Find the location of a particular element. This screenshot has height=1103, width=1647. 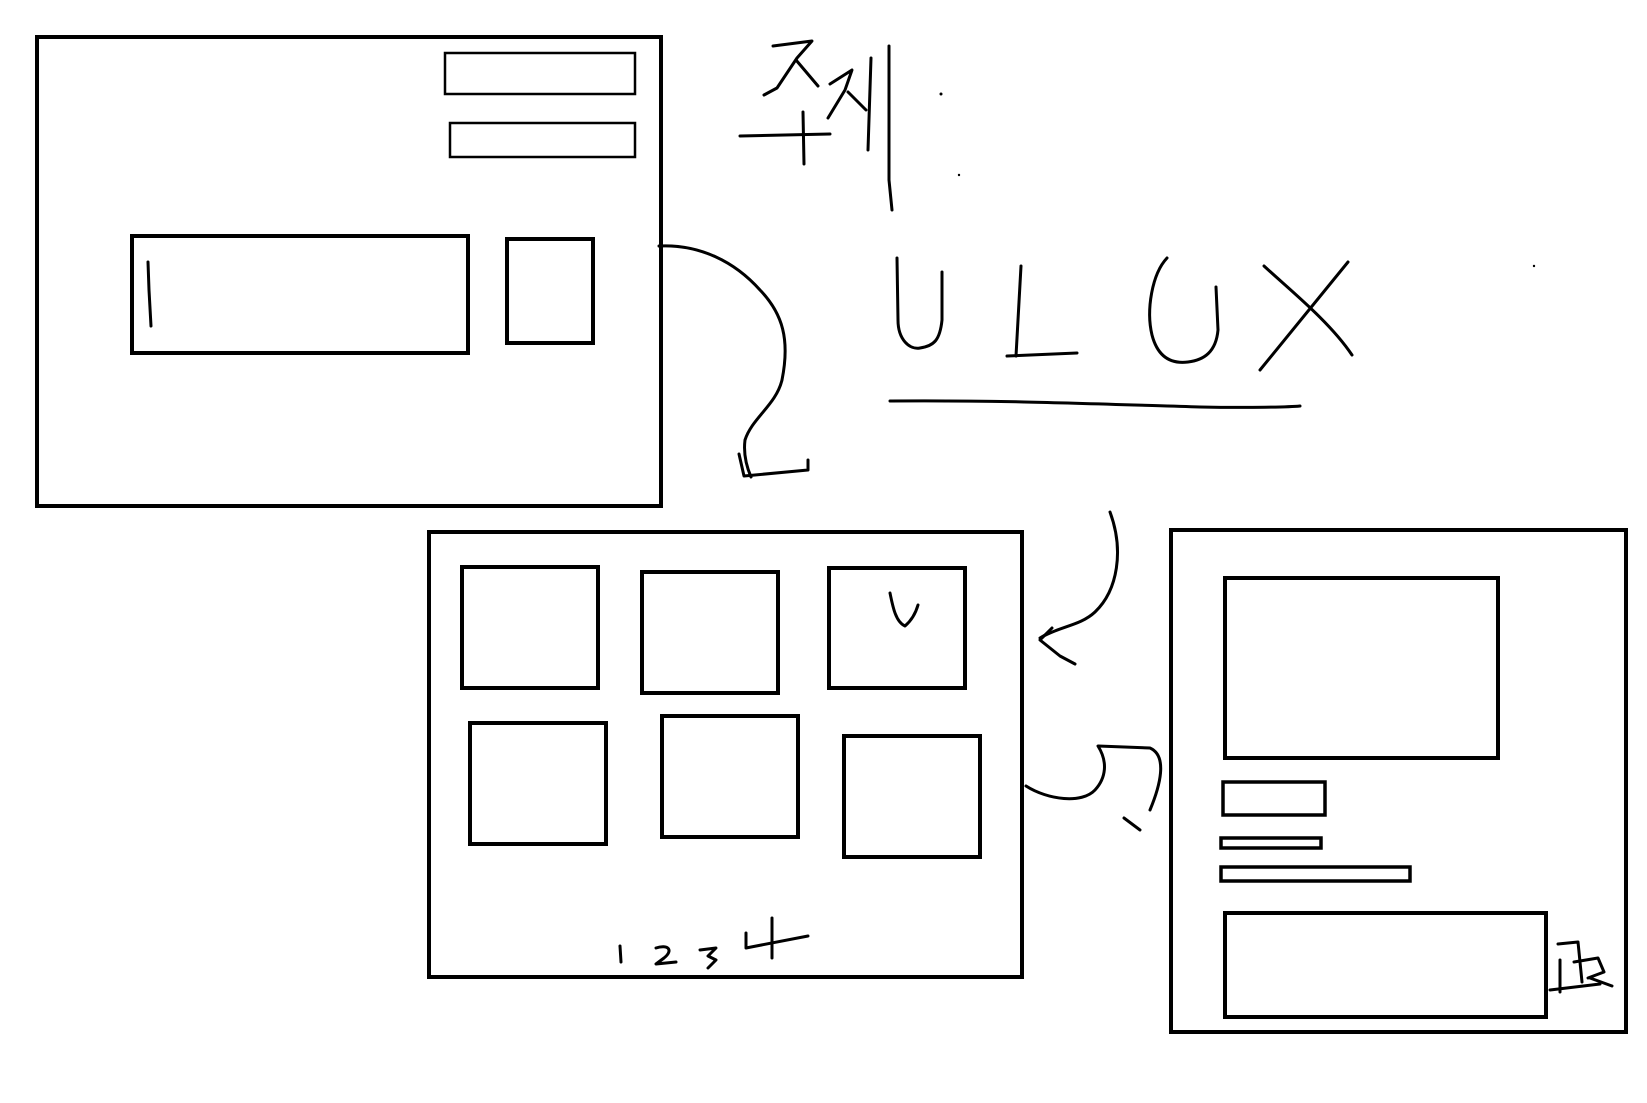

arrow-title-to-list-head is located at coordinates (1057, 646).